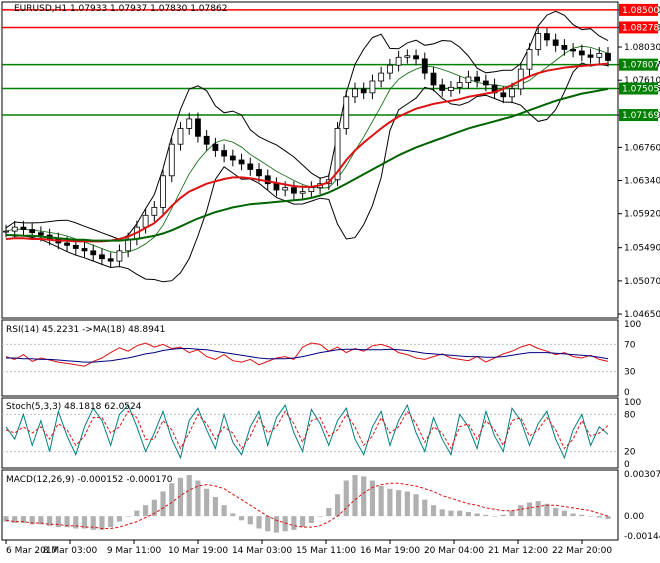 Image resolution: width=660 pixels, height=563 pixels. What do you see at coordinates (198, 551) in the screenshot?
I see `x-tick-label: 10 Mar 19:00` at bounding box center [198, 551].